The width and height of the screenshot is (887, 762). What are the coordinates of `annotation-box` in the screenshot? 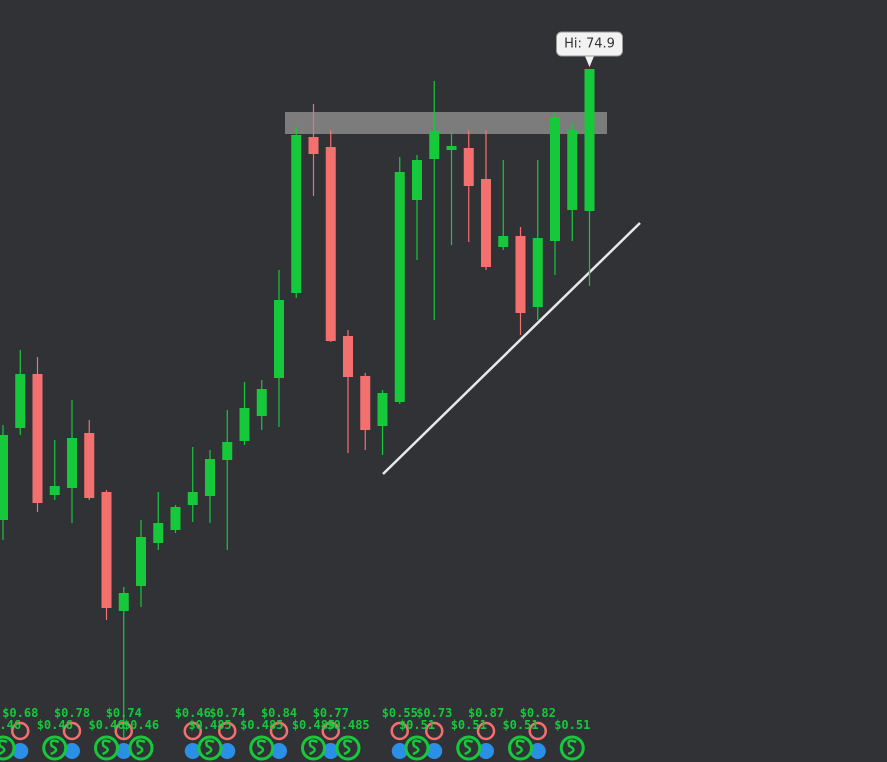 It's located at (589, 44).